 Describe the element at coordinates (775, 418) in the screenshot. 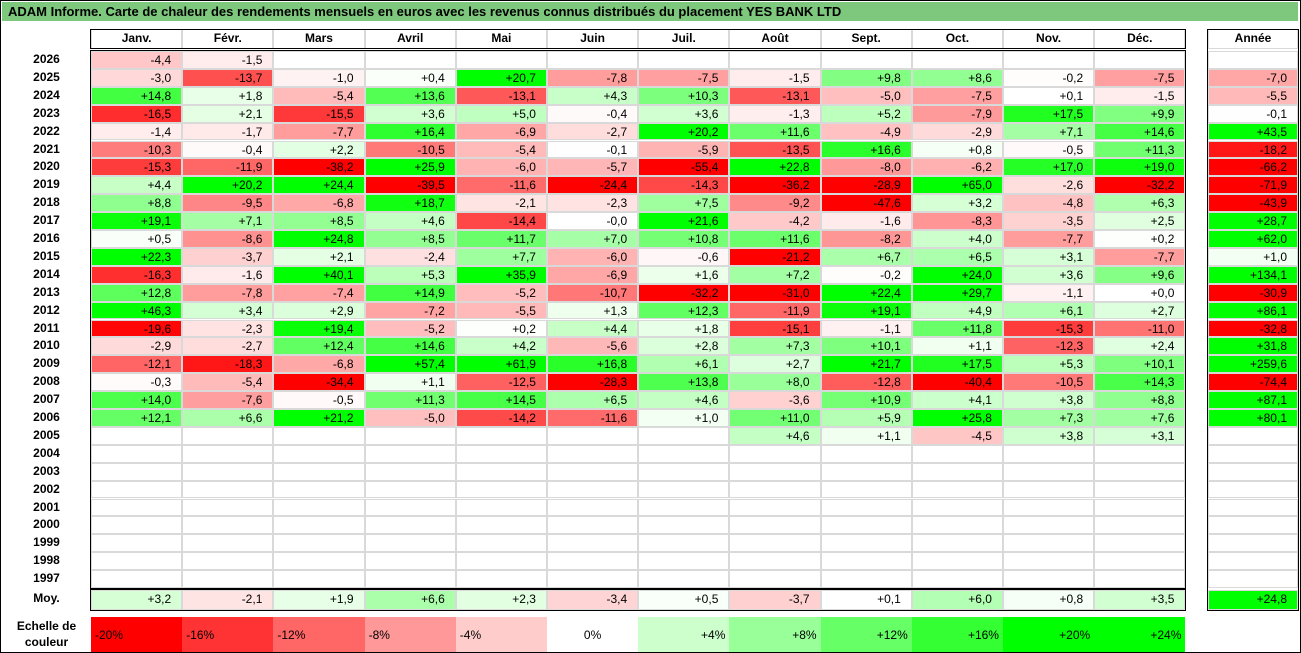

I see `heatmap-cell: +11,0` at that location.